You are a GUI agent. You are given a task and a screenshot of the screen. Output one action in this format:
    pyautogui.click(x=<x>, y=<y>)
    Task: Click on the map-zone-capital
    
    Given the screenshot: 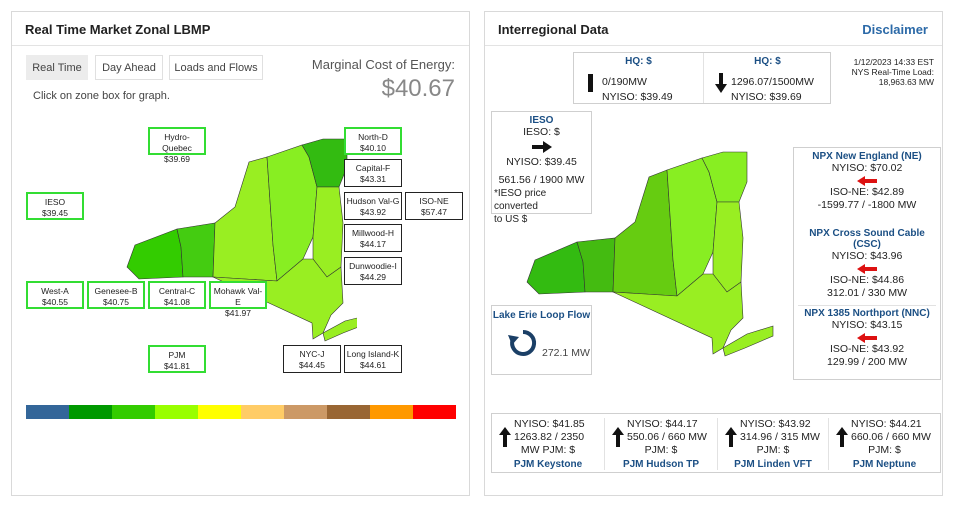 What is the action you would take?
    pyautogui.click(x=728, y=247)
    